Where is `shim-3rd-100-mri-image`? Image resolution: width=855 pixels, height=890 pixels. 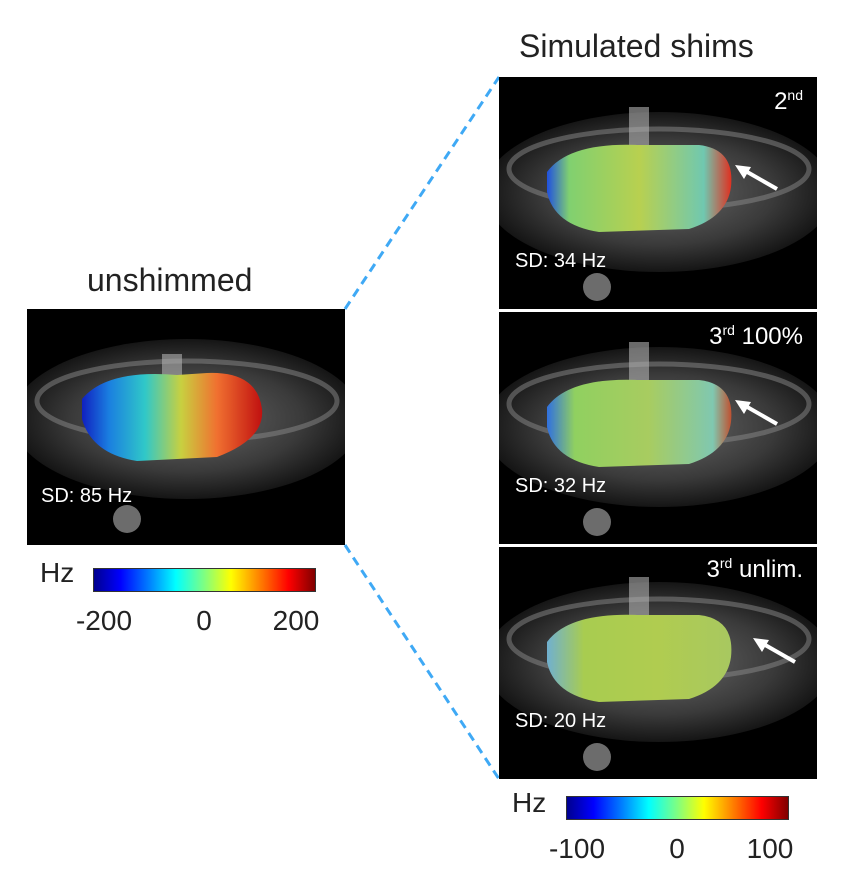 shim-3rd-100-mri-image is located at coordinates (658, 439).